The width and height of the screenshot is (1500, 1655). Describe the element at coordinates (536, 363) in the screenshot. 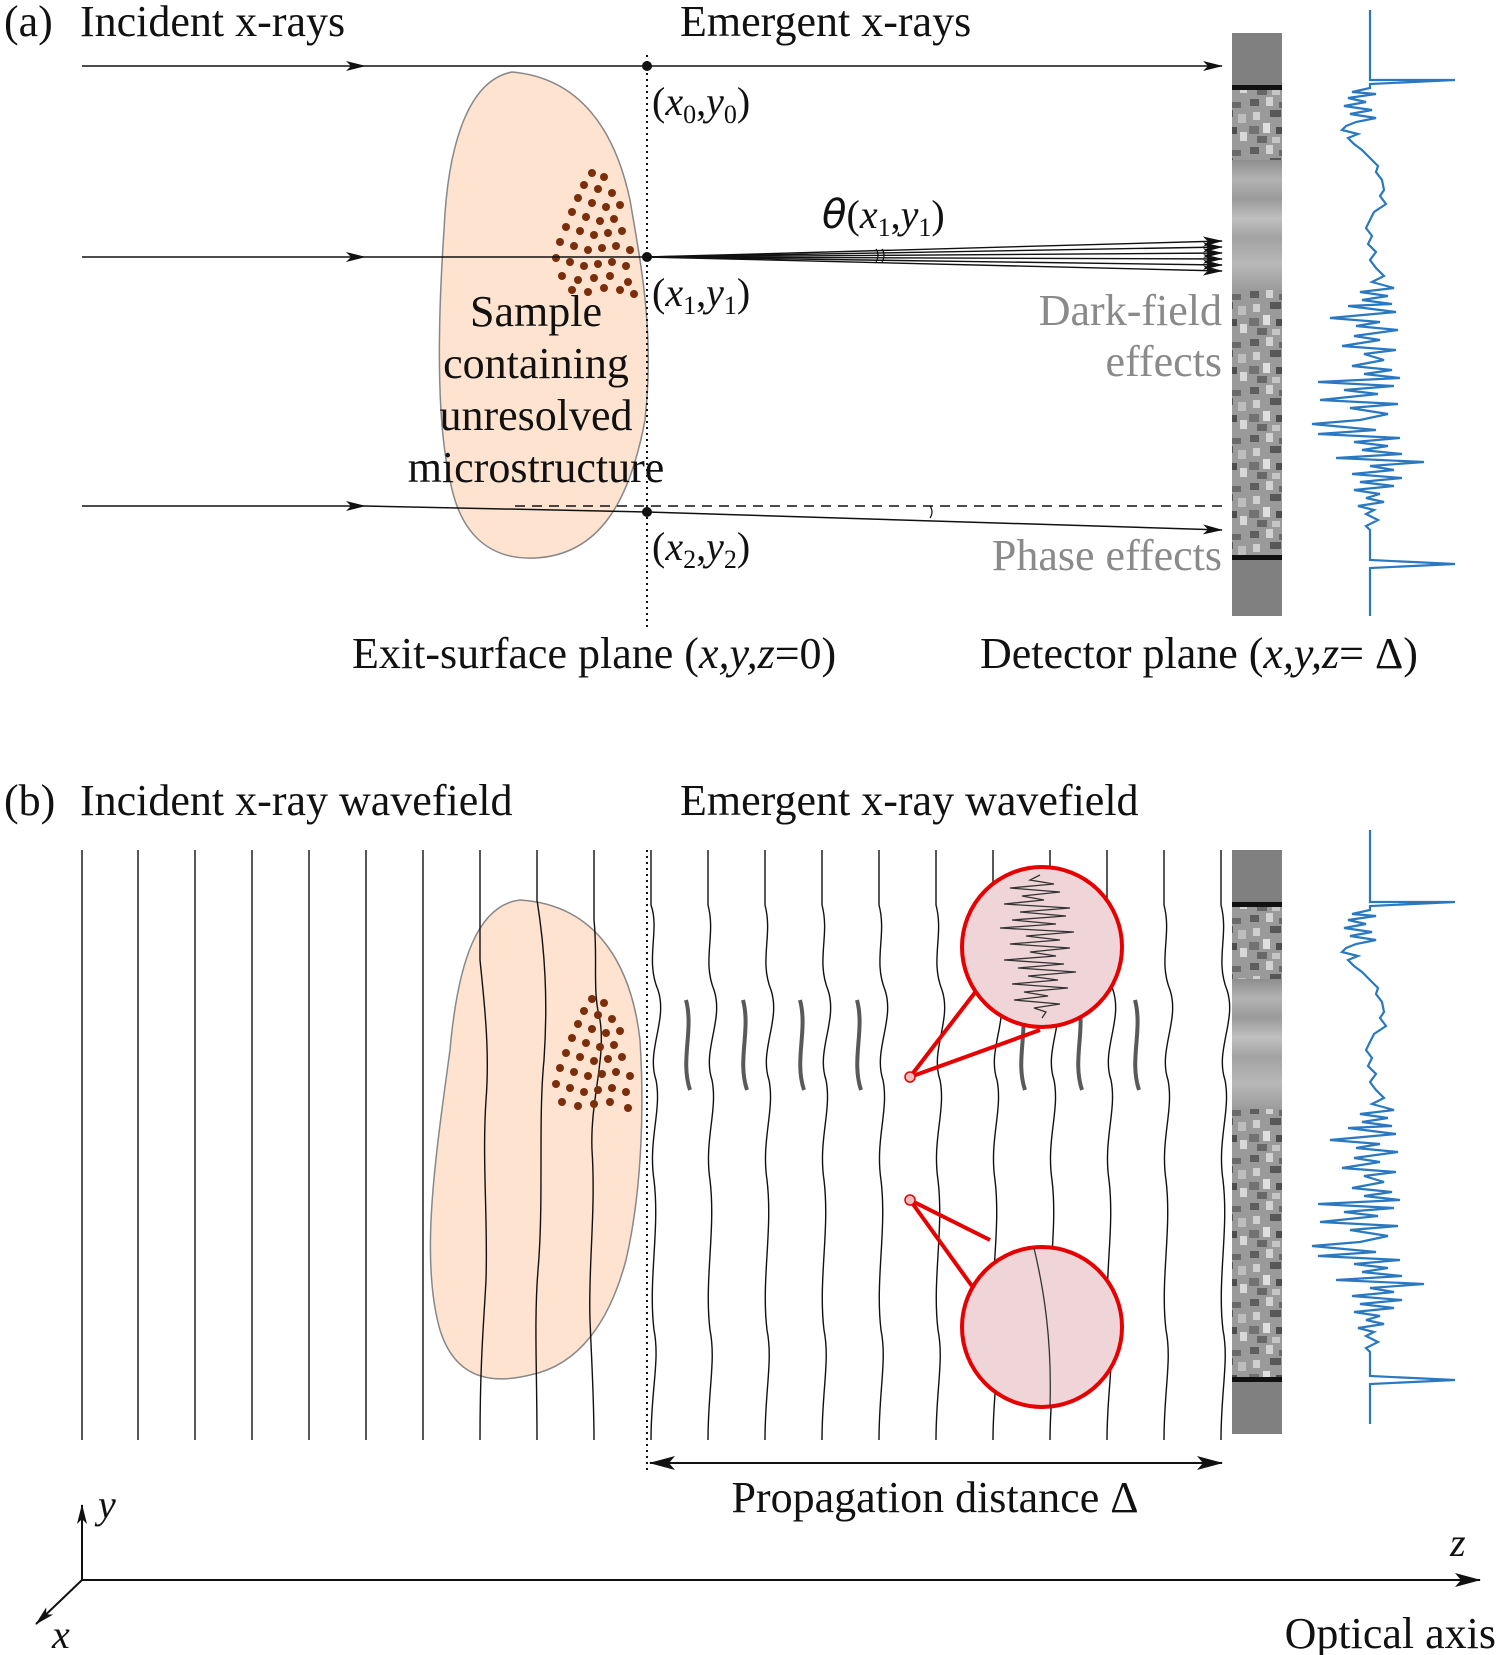

I see `svg-text: containing` at that location.